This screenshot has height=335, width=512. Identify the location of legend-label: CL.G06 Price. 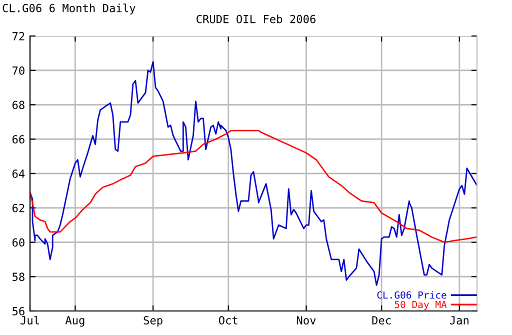
(411, 295).